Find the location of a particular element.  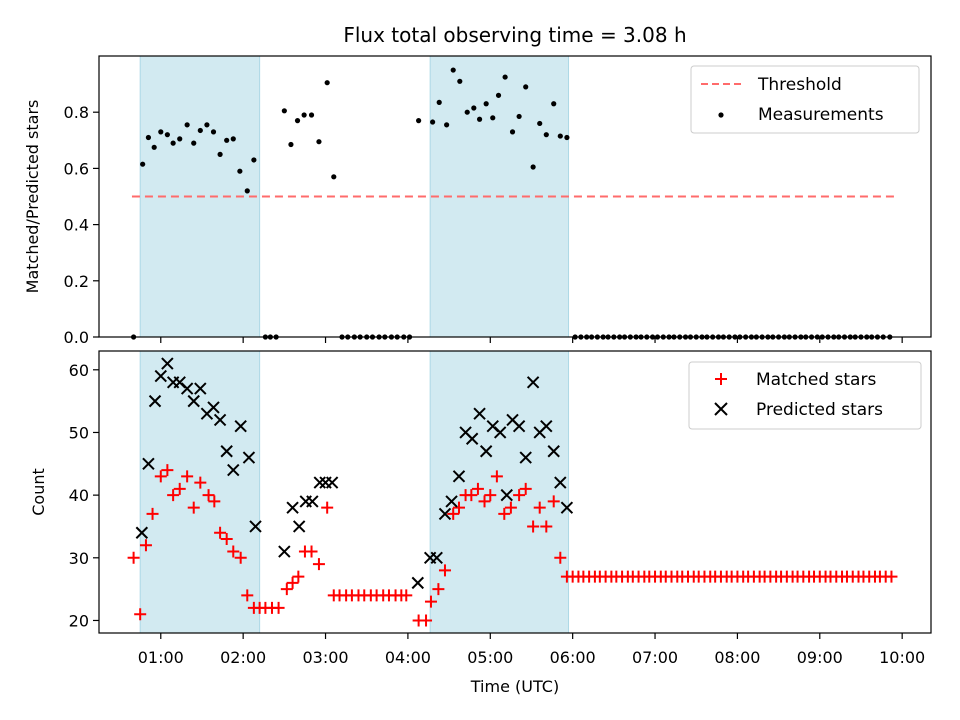

y-tick-label: 0.8 is located at coordinates (76, 112).